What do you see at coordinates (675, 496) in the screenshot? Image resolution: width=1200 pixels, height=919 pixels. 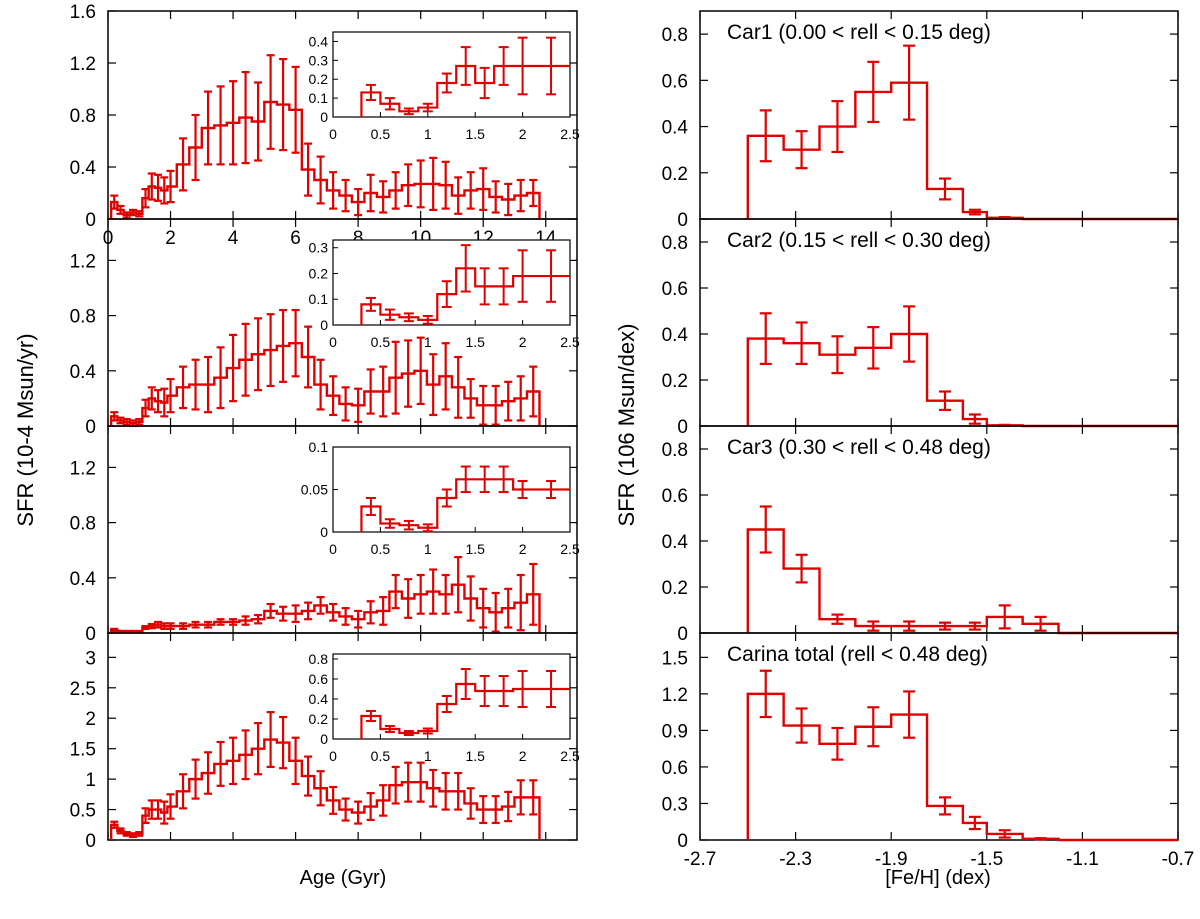 I see `y-tick-label: 0.6` at bounding box center [675, 496].